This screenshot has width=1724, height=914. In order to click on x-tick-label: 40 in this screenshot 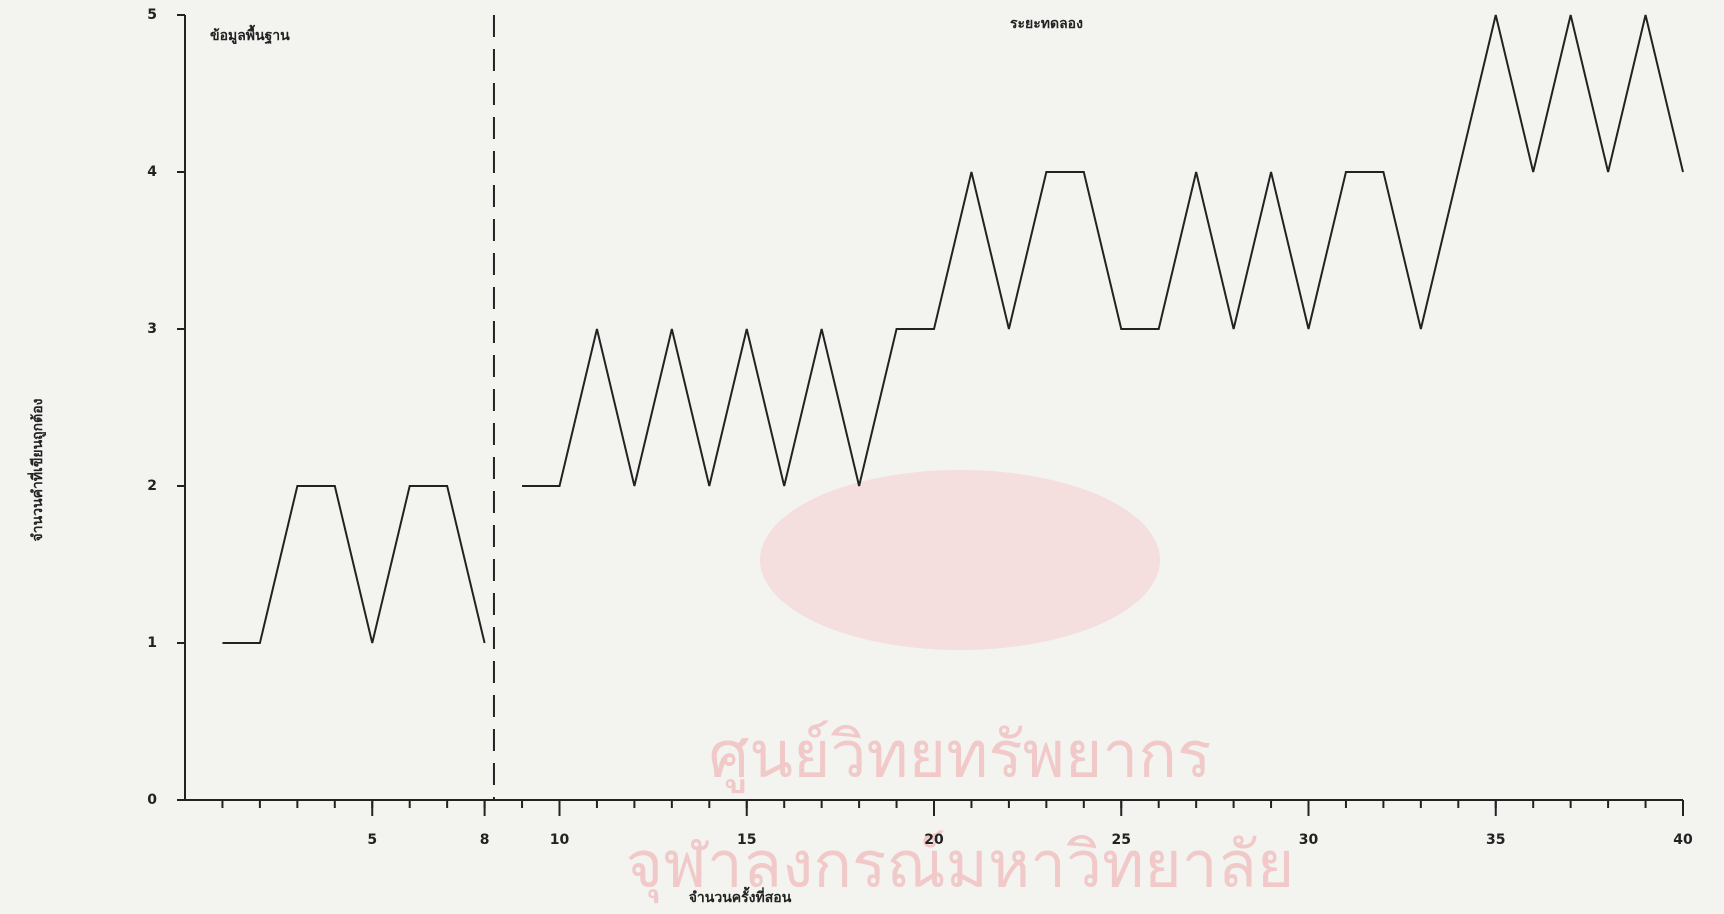, I will do `click(1683, 840)`.